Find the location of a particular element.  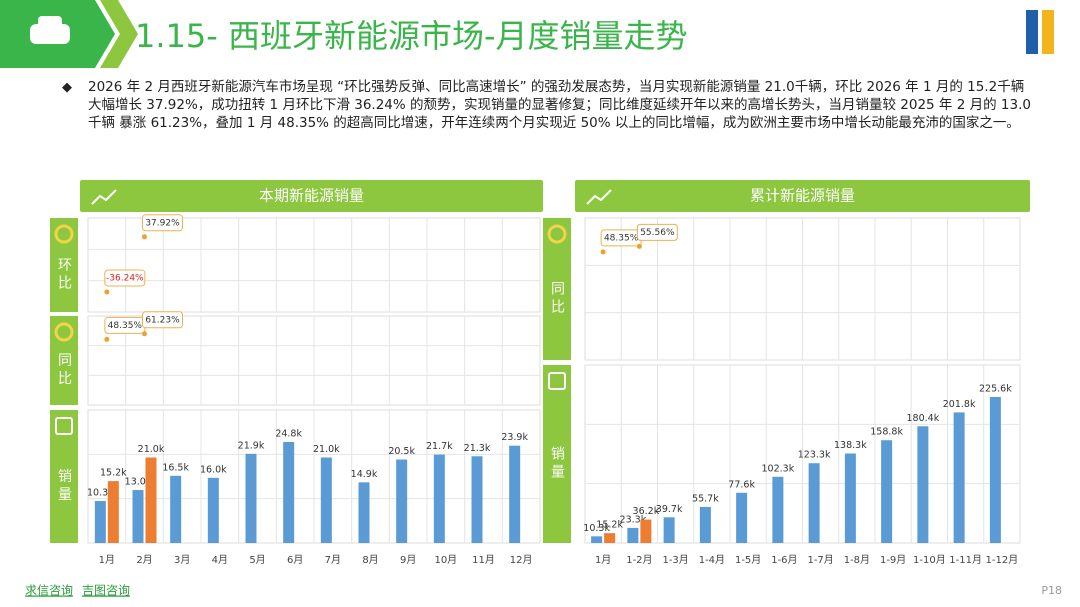

value-label: 158.8k is located at coordinates (886, 432).